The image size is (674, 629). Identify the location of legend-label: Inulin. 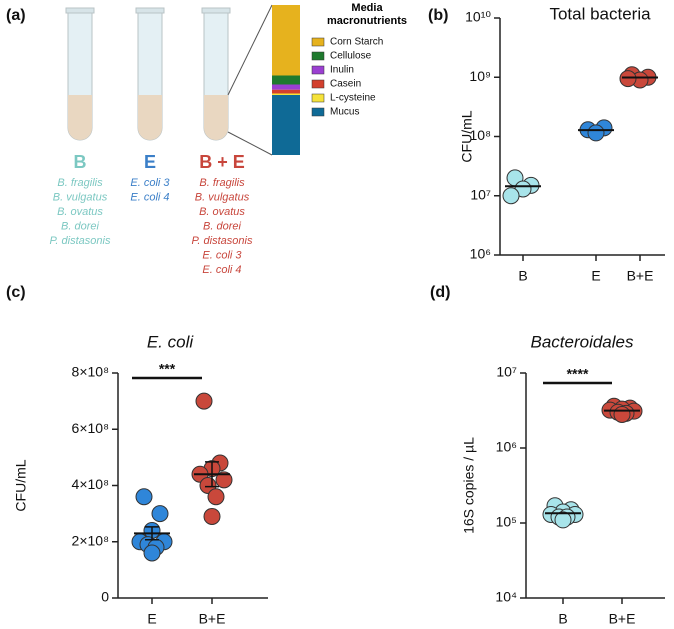
(342, 70).